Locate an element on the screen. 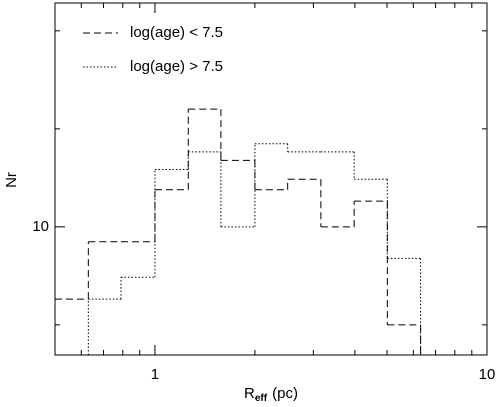 This screenshot has width=497, height=407. x-label-subscript: eff is located at coordinates (261, 398).